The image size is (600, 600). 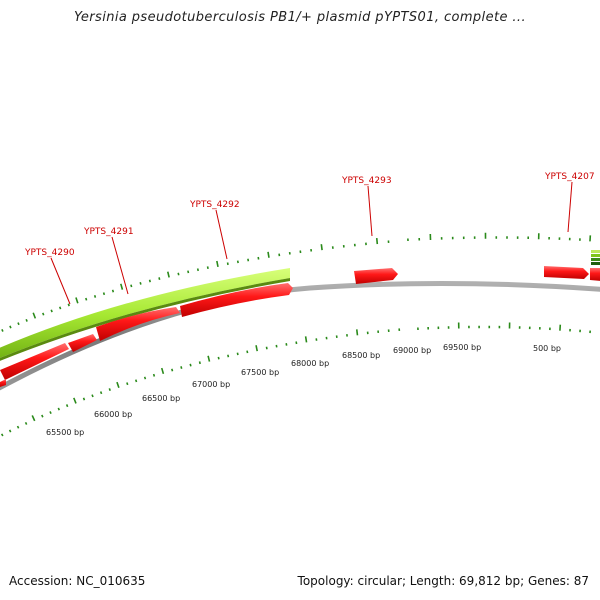 What do you see at coordinates (108, 232) in the screenshot?
I see `gene-label-ypts-4291: YPTS_4291` at bounding box center [108, 232].